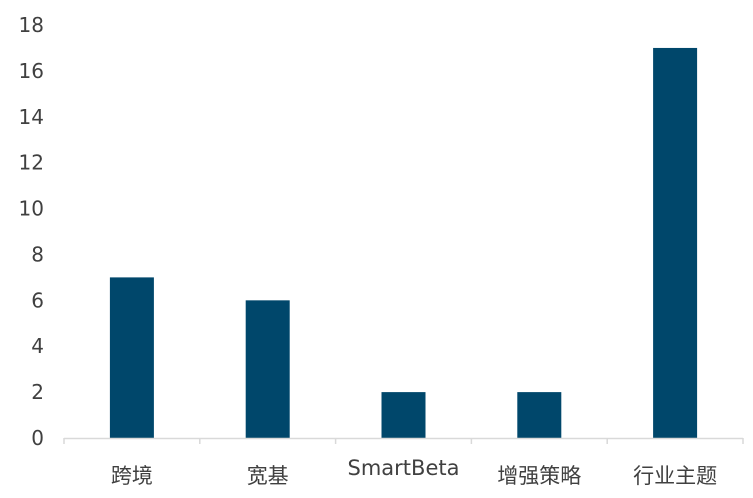 This screenshot has width=753, height=498. I want to click on y-tick-label: 6, so click(37, 300).